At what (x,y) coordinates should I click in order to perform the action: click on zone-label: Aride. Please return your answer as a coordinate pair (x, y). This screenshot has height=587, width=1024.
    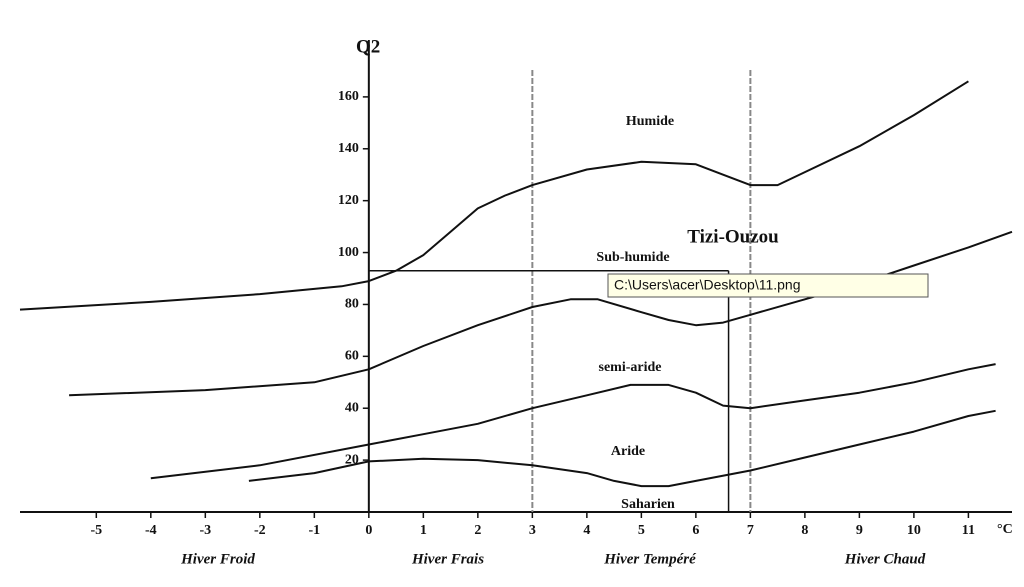
    Looking at the image, I should click on (628, 451).